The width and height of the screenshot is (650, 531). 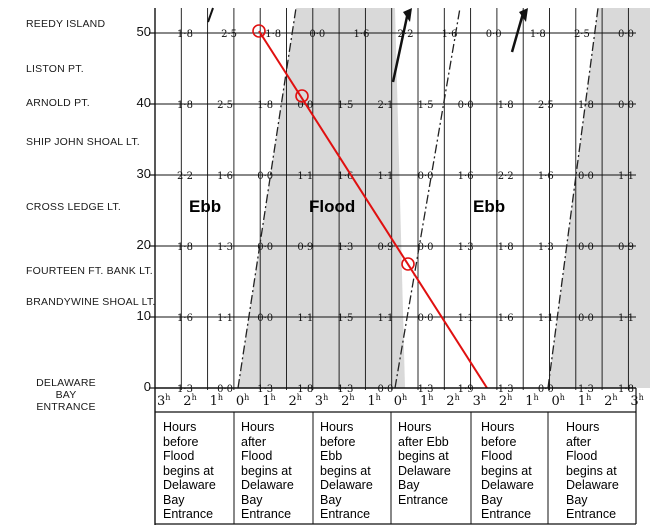 I want to click on flood-band, so click(x=599, y=198).